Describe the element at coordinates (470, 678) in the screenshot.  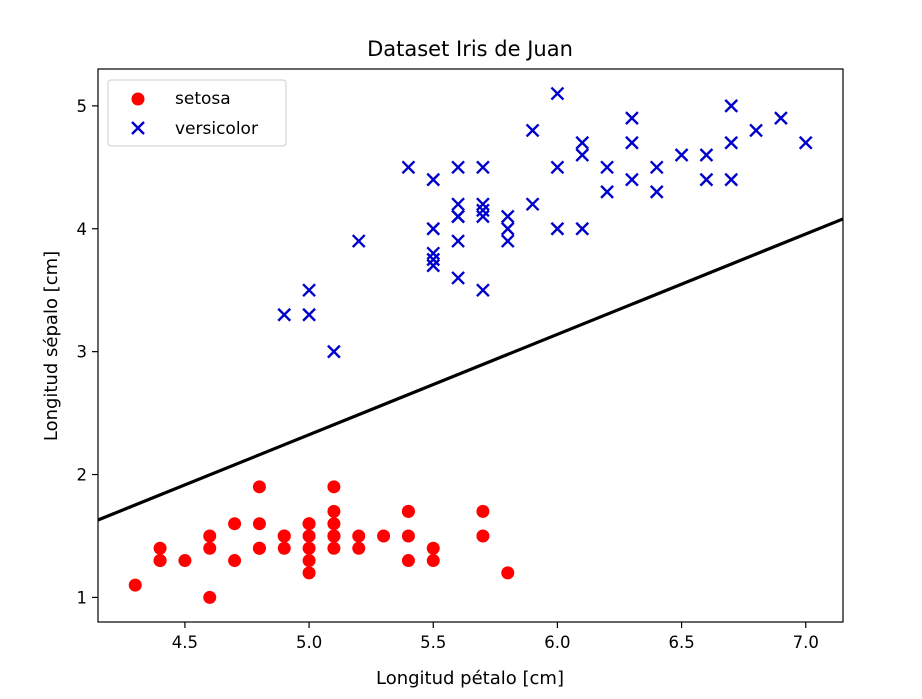
I see `x-axis-label: Longitud pétalo [cm]` at that location.